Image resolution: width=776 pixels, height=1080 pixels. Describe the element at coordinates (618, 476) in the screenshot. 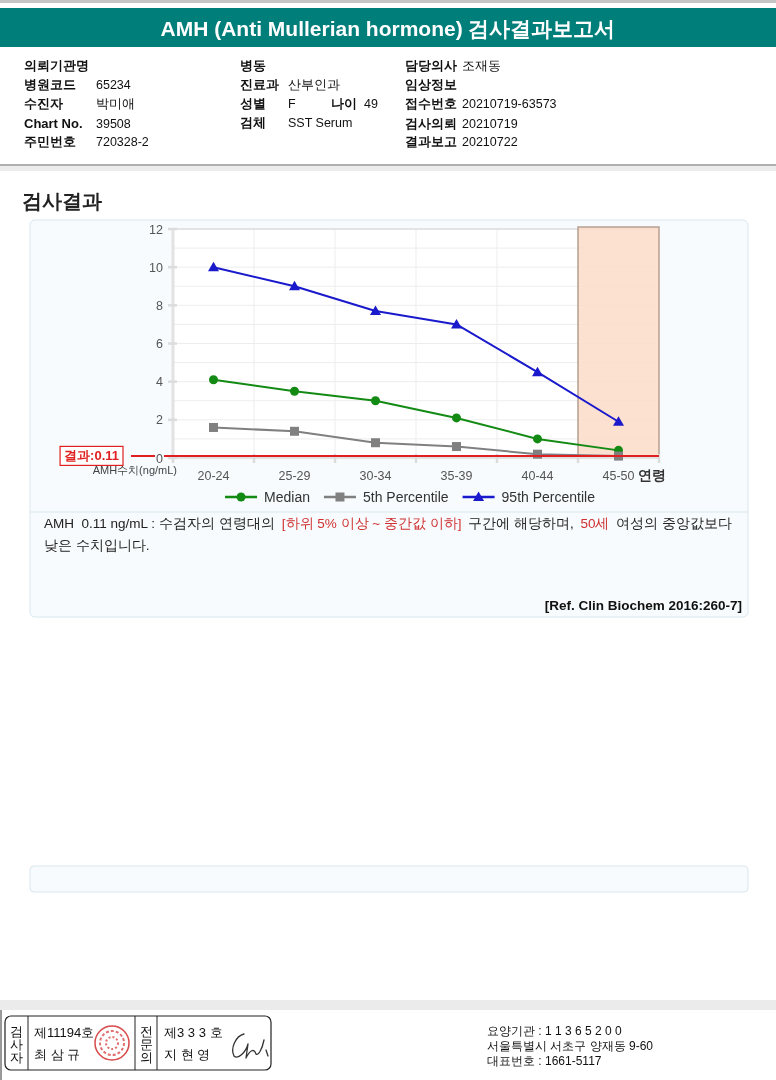

I see `x-tick-label: 45-50` at that location.